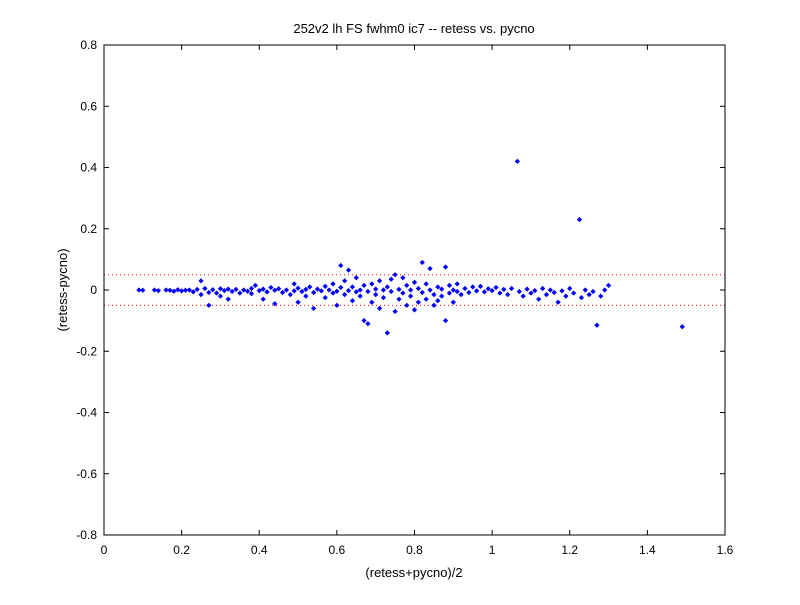 Image resolution: width=800 pixels, height=605 pixels. I want to click on x-tick-label: 1.6, so click(725, 550).